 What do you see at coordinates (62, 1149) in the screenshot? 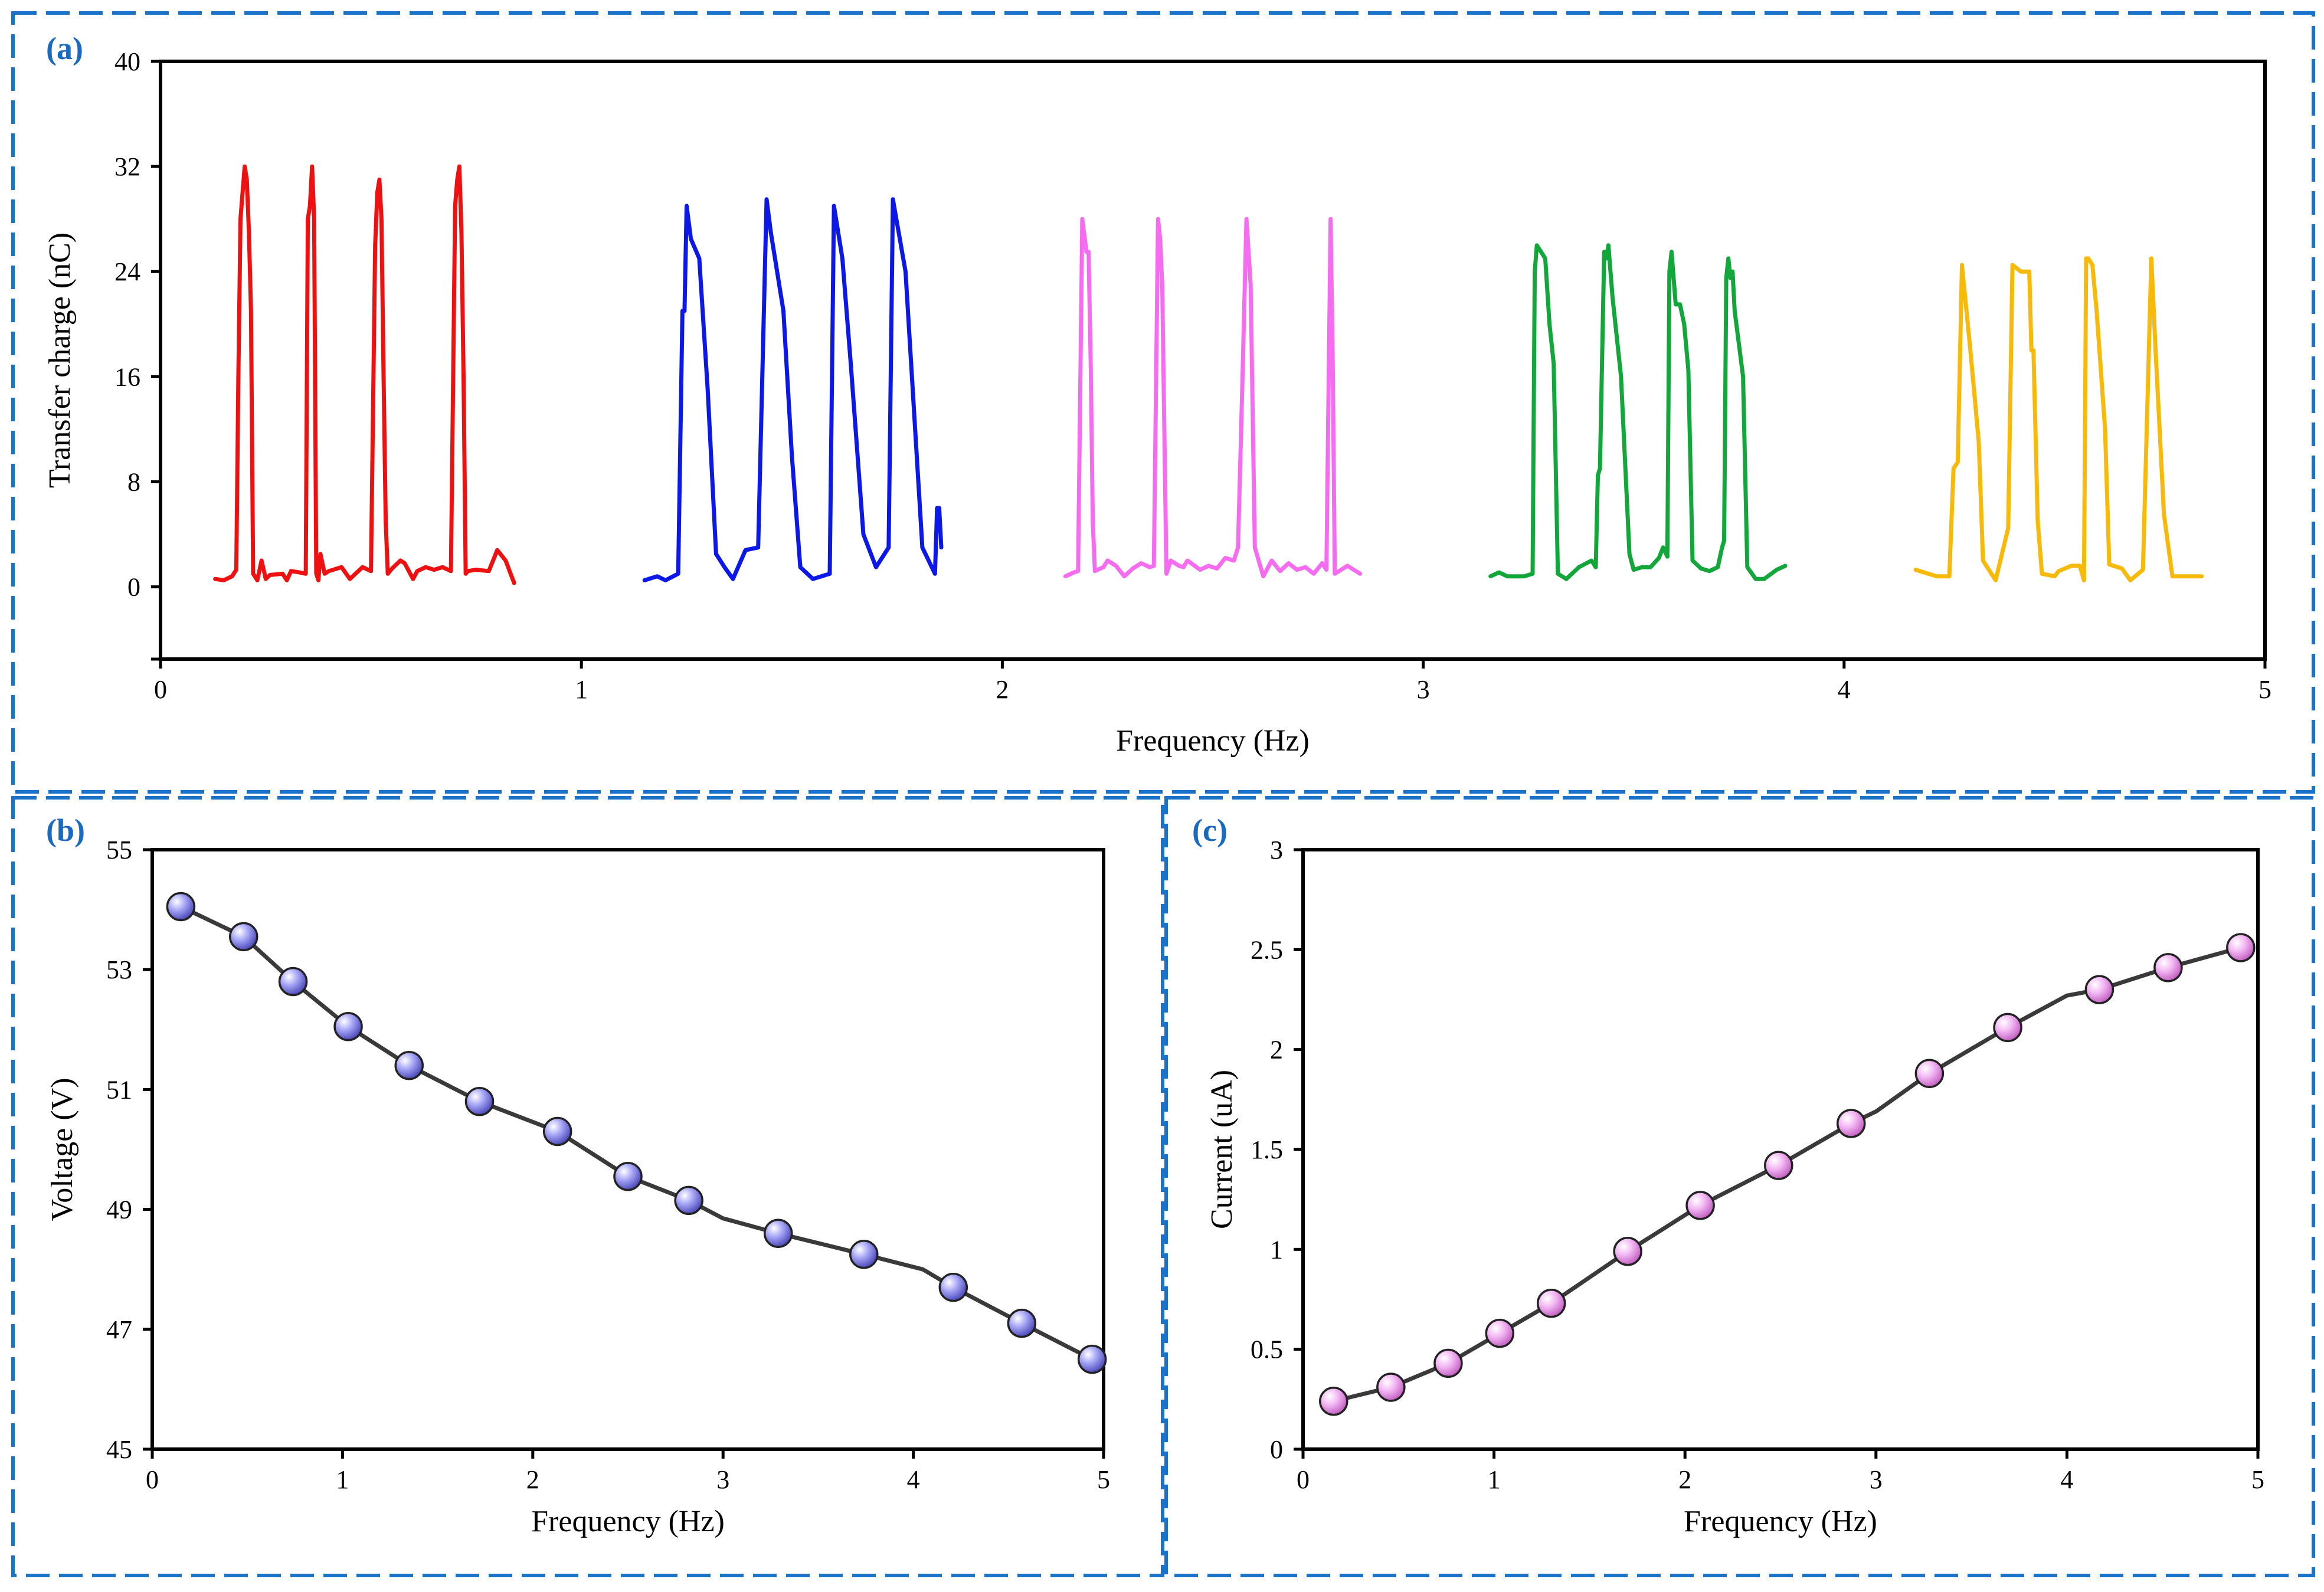
I see `y-axis-label: Voltage (V)` at bounding box center [62, 1149].